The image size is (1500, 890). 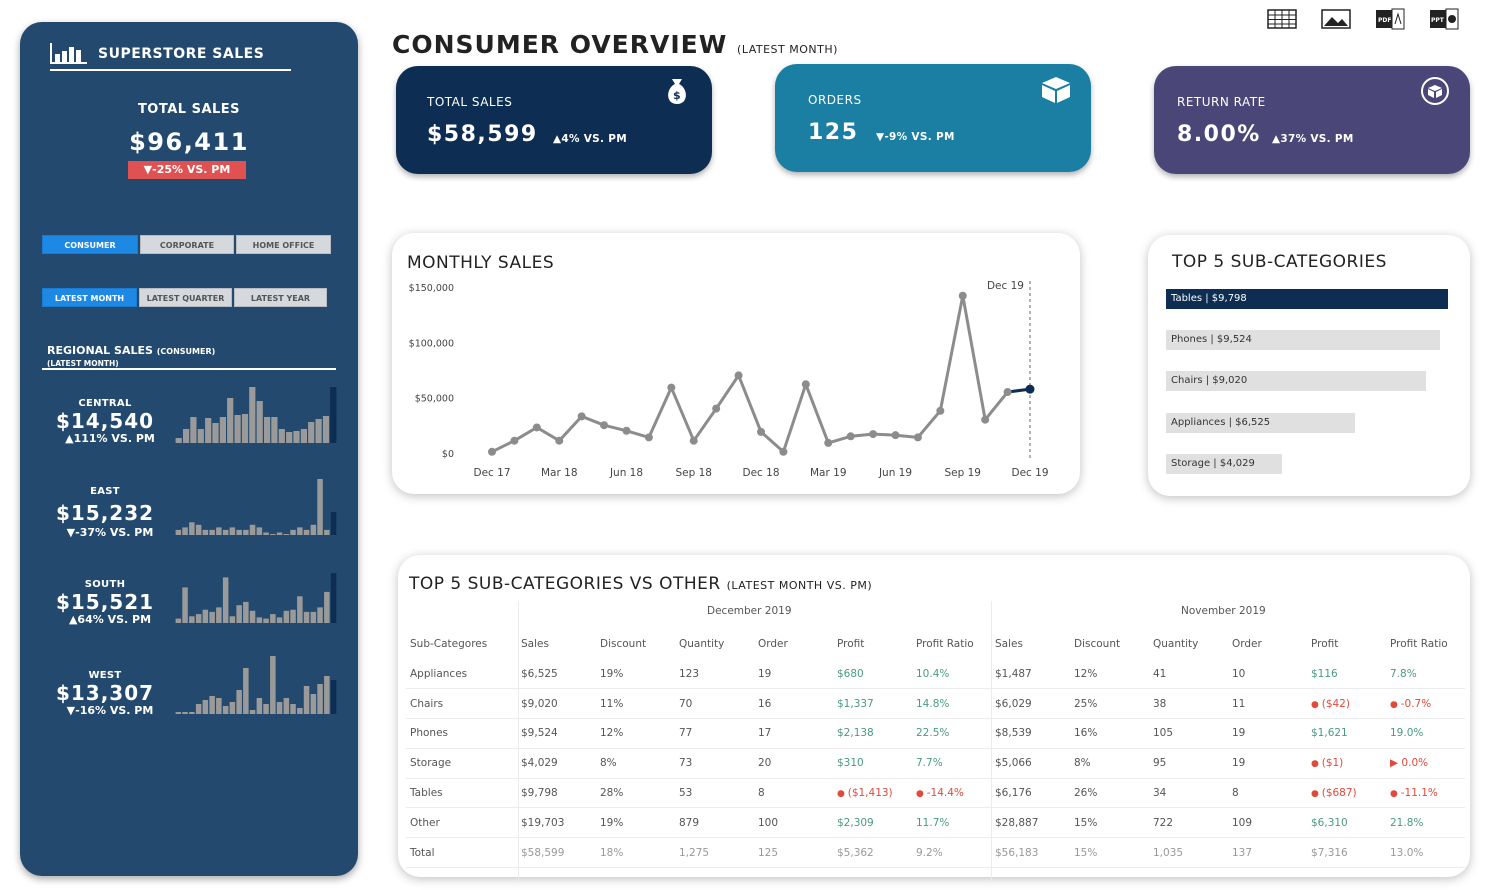 What do you see at coordinates (1296, 381) in the screenshot?
I see `top5-bar: Chairs | $9,020` at bounding box center [1296, 381].